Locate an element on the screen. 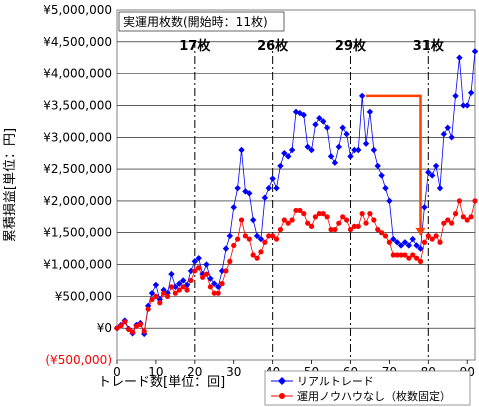 This screenshot has height=407, width=479. x-tick-label: 30 is located at coordinates (233, 372).